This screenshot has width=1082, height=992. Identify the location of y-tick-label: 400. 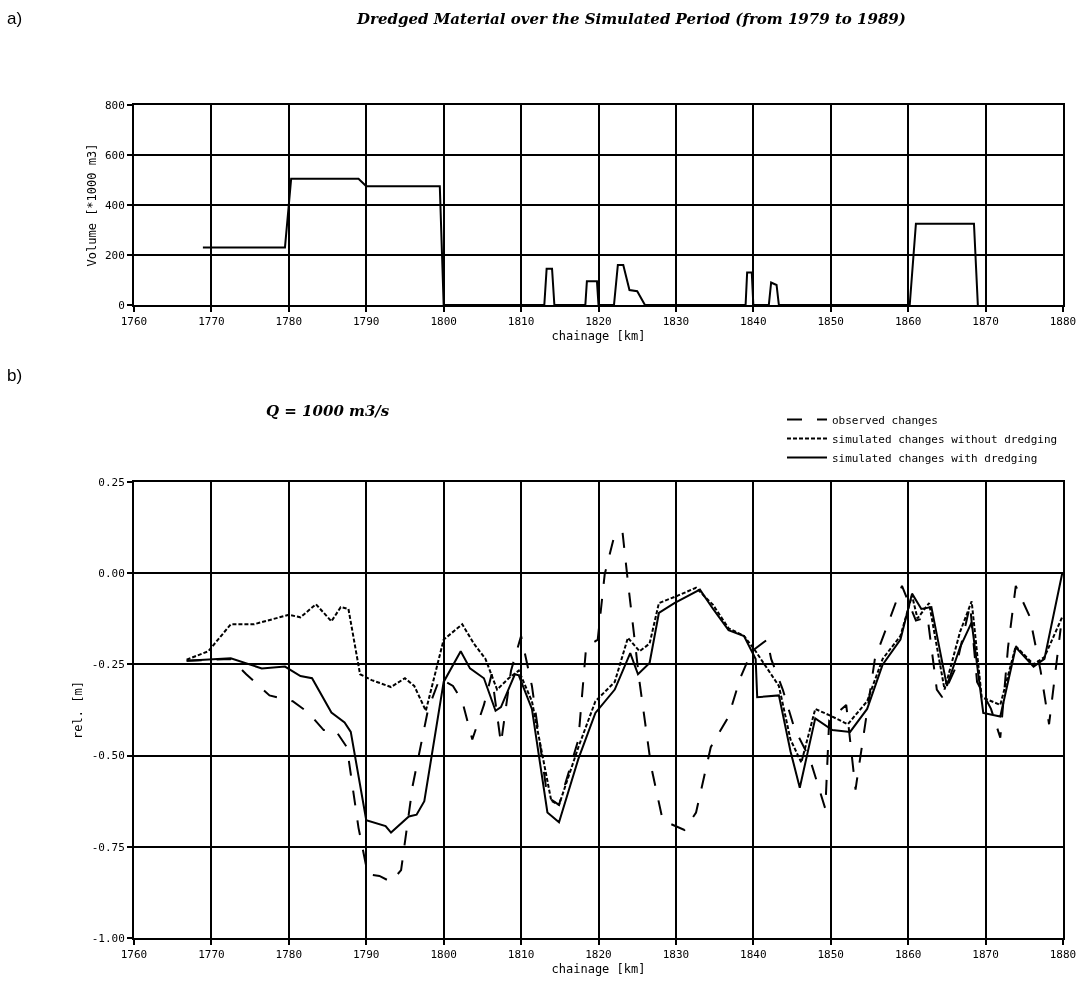
(114, 205).